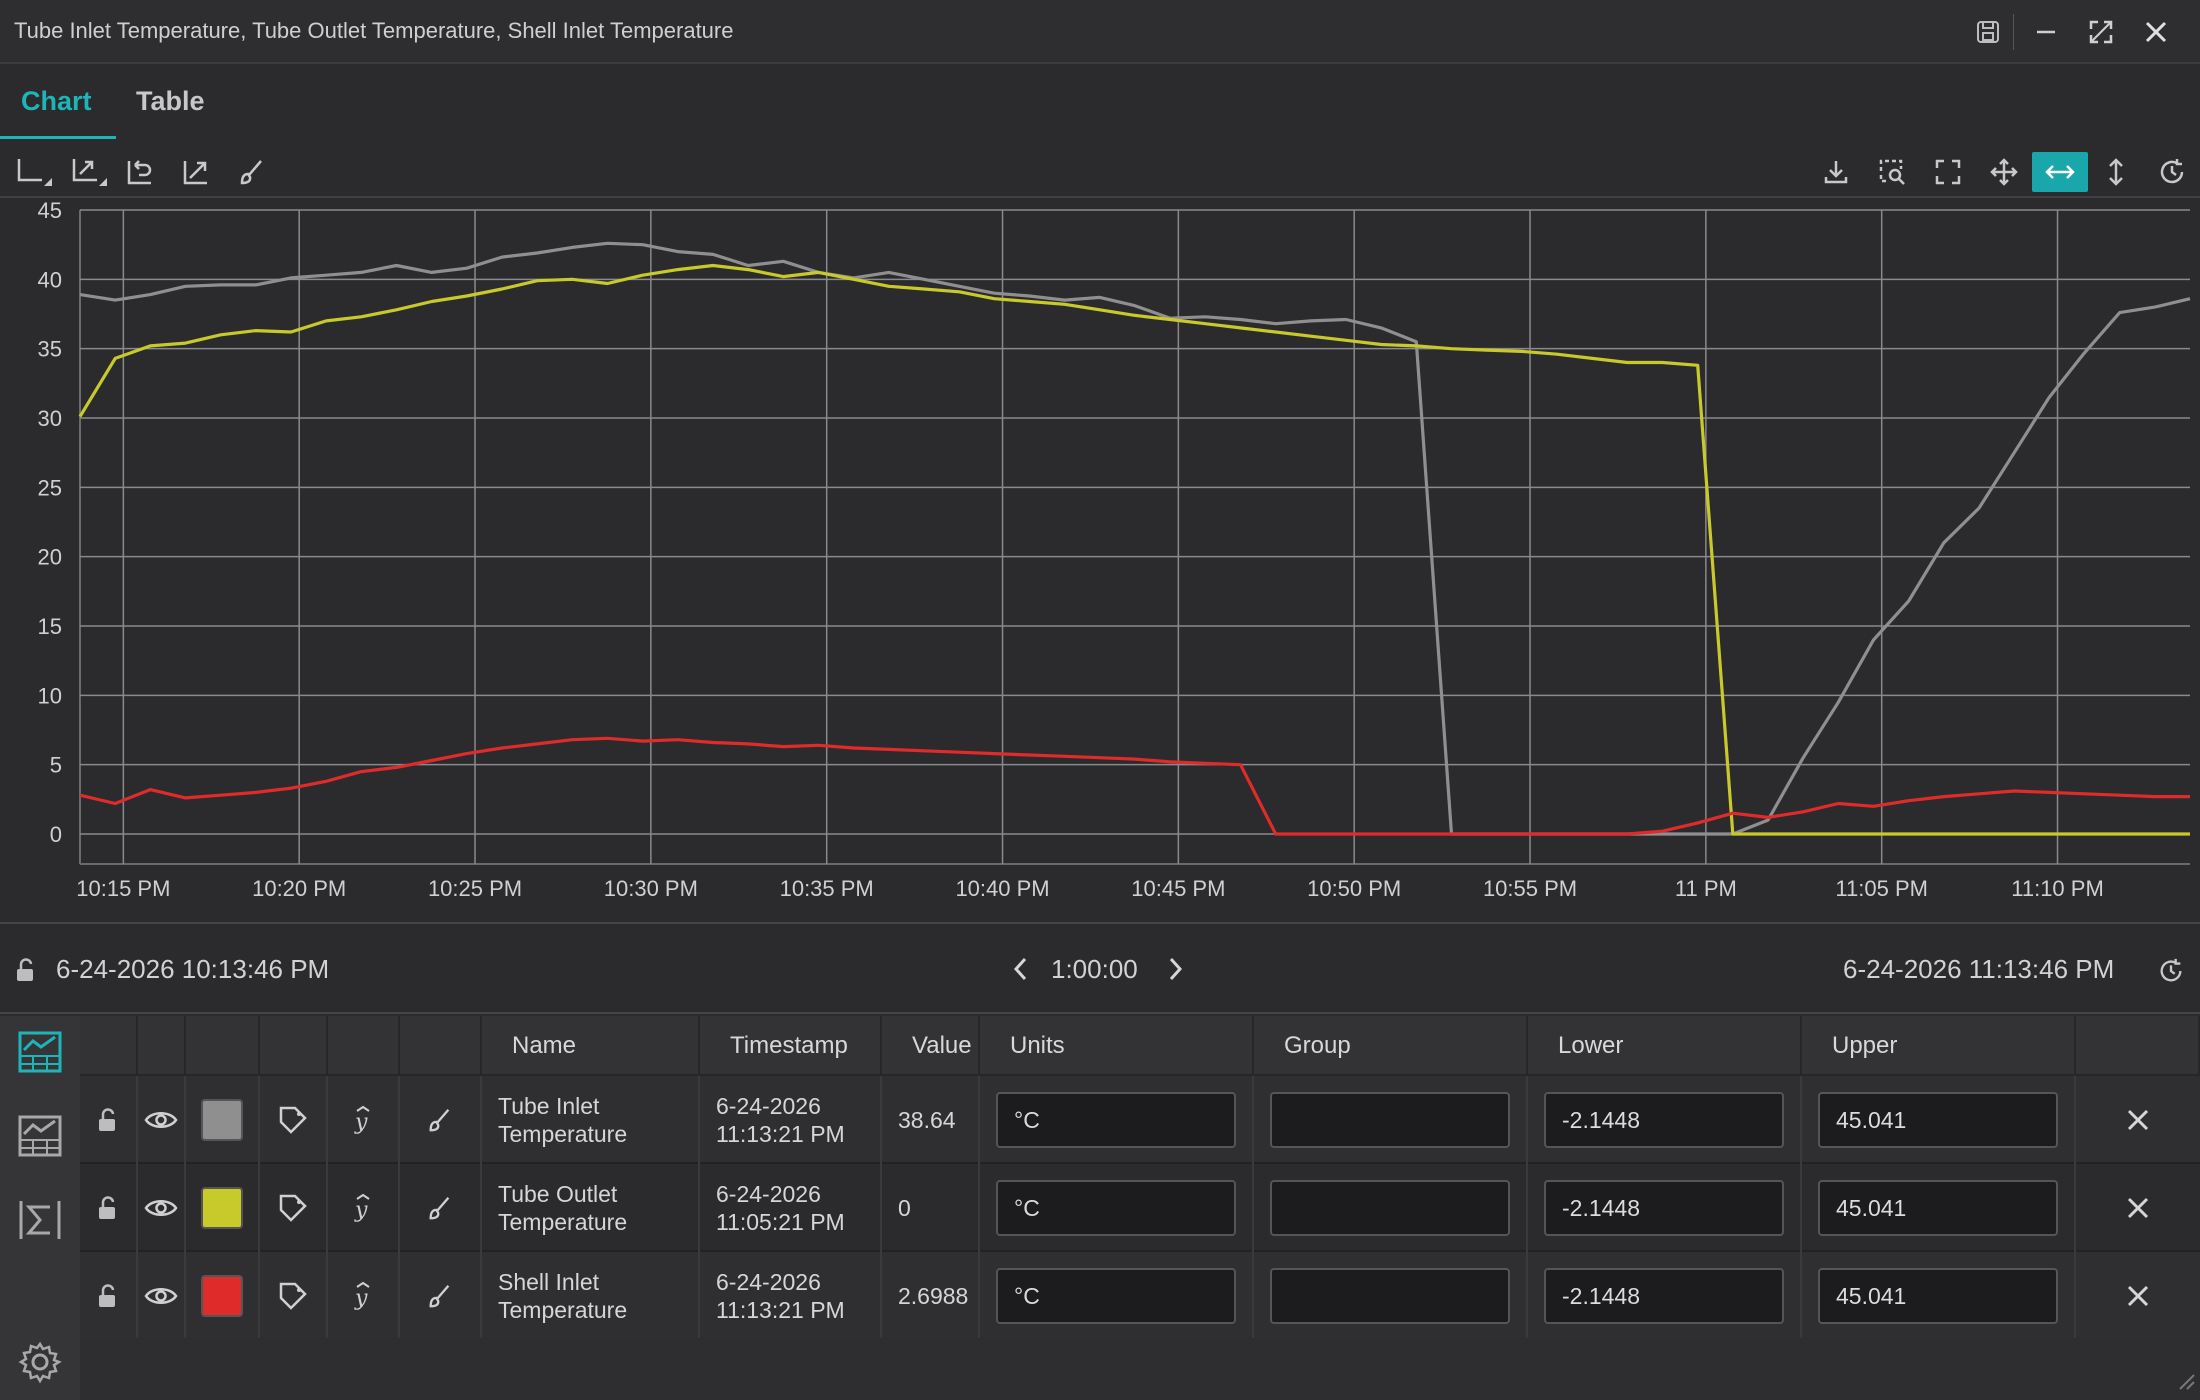 This screenshot has height=1400, width=2200. Describe the element at coordinates (904, 1208) in the screenshot. I see `value-text: 0` at that location.